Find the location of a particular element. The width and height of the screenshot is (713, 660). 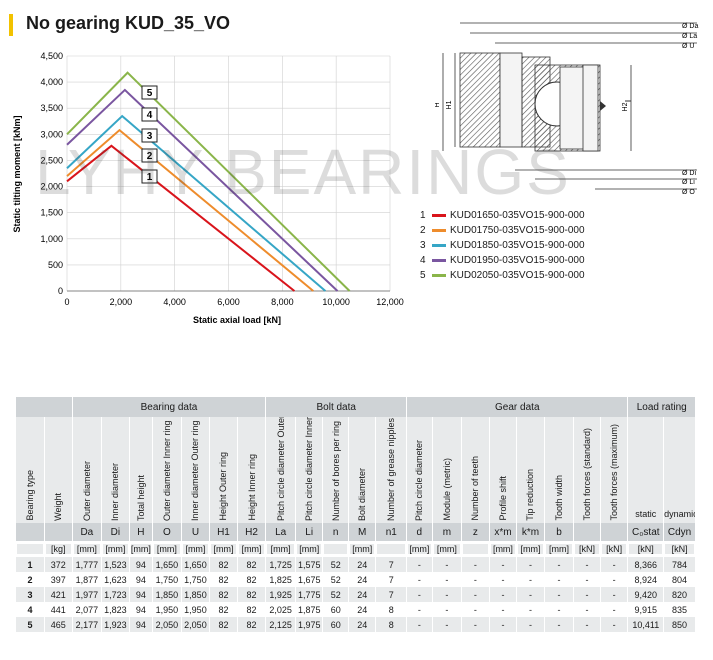

table-cell: 7 is located at coordinates (391, 579).